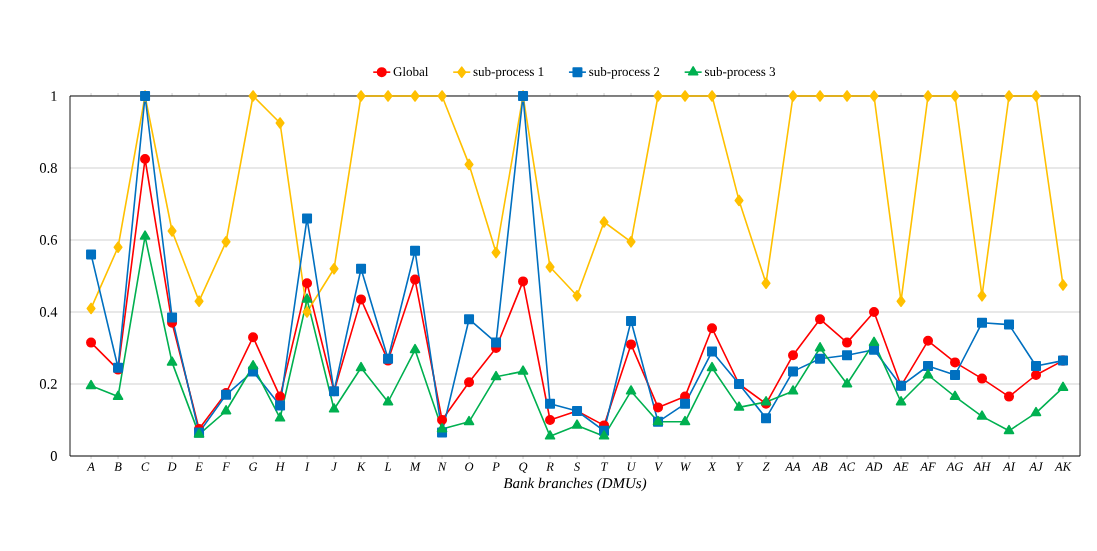 Image resolution: width=1097 pixels, height=551 pixels. What do you see at coordinates (253, 466) in the screenshot?
I see `x-tick-label: G` at bounding box center [253, 466].